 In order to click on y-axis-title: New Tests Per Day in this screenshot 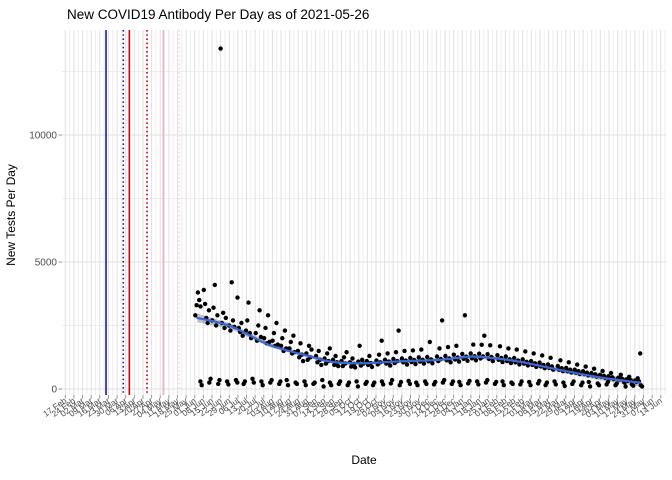, I will do `click(11, 215)`.